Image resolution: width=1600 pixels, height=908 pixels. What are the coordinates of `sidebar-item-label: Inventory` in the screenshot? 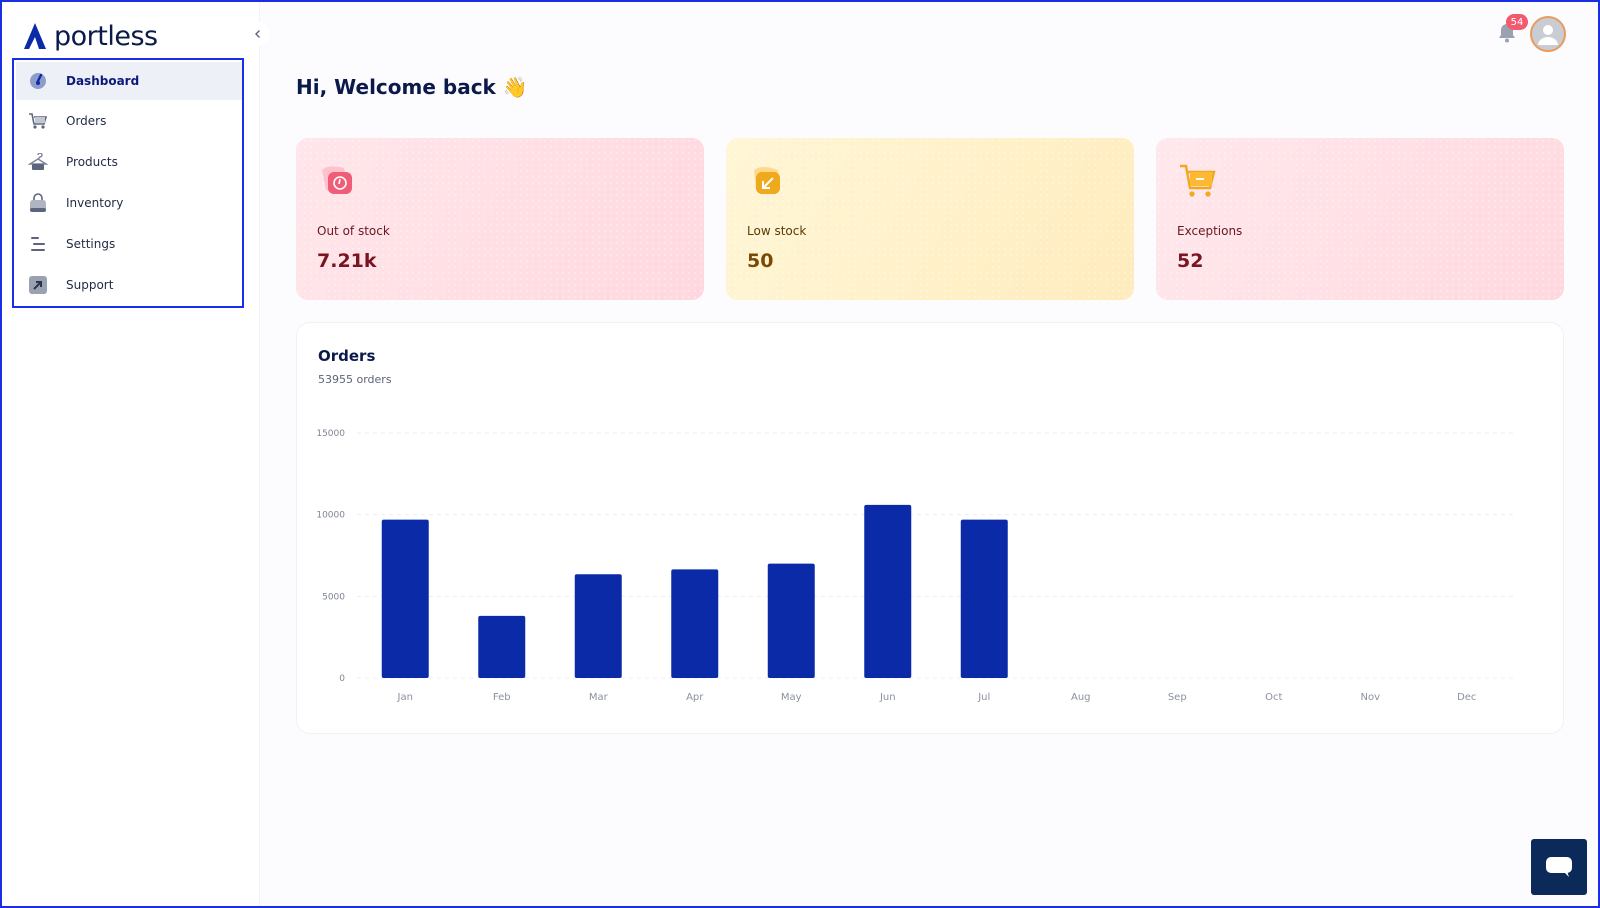 It's located at (95, 203).